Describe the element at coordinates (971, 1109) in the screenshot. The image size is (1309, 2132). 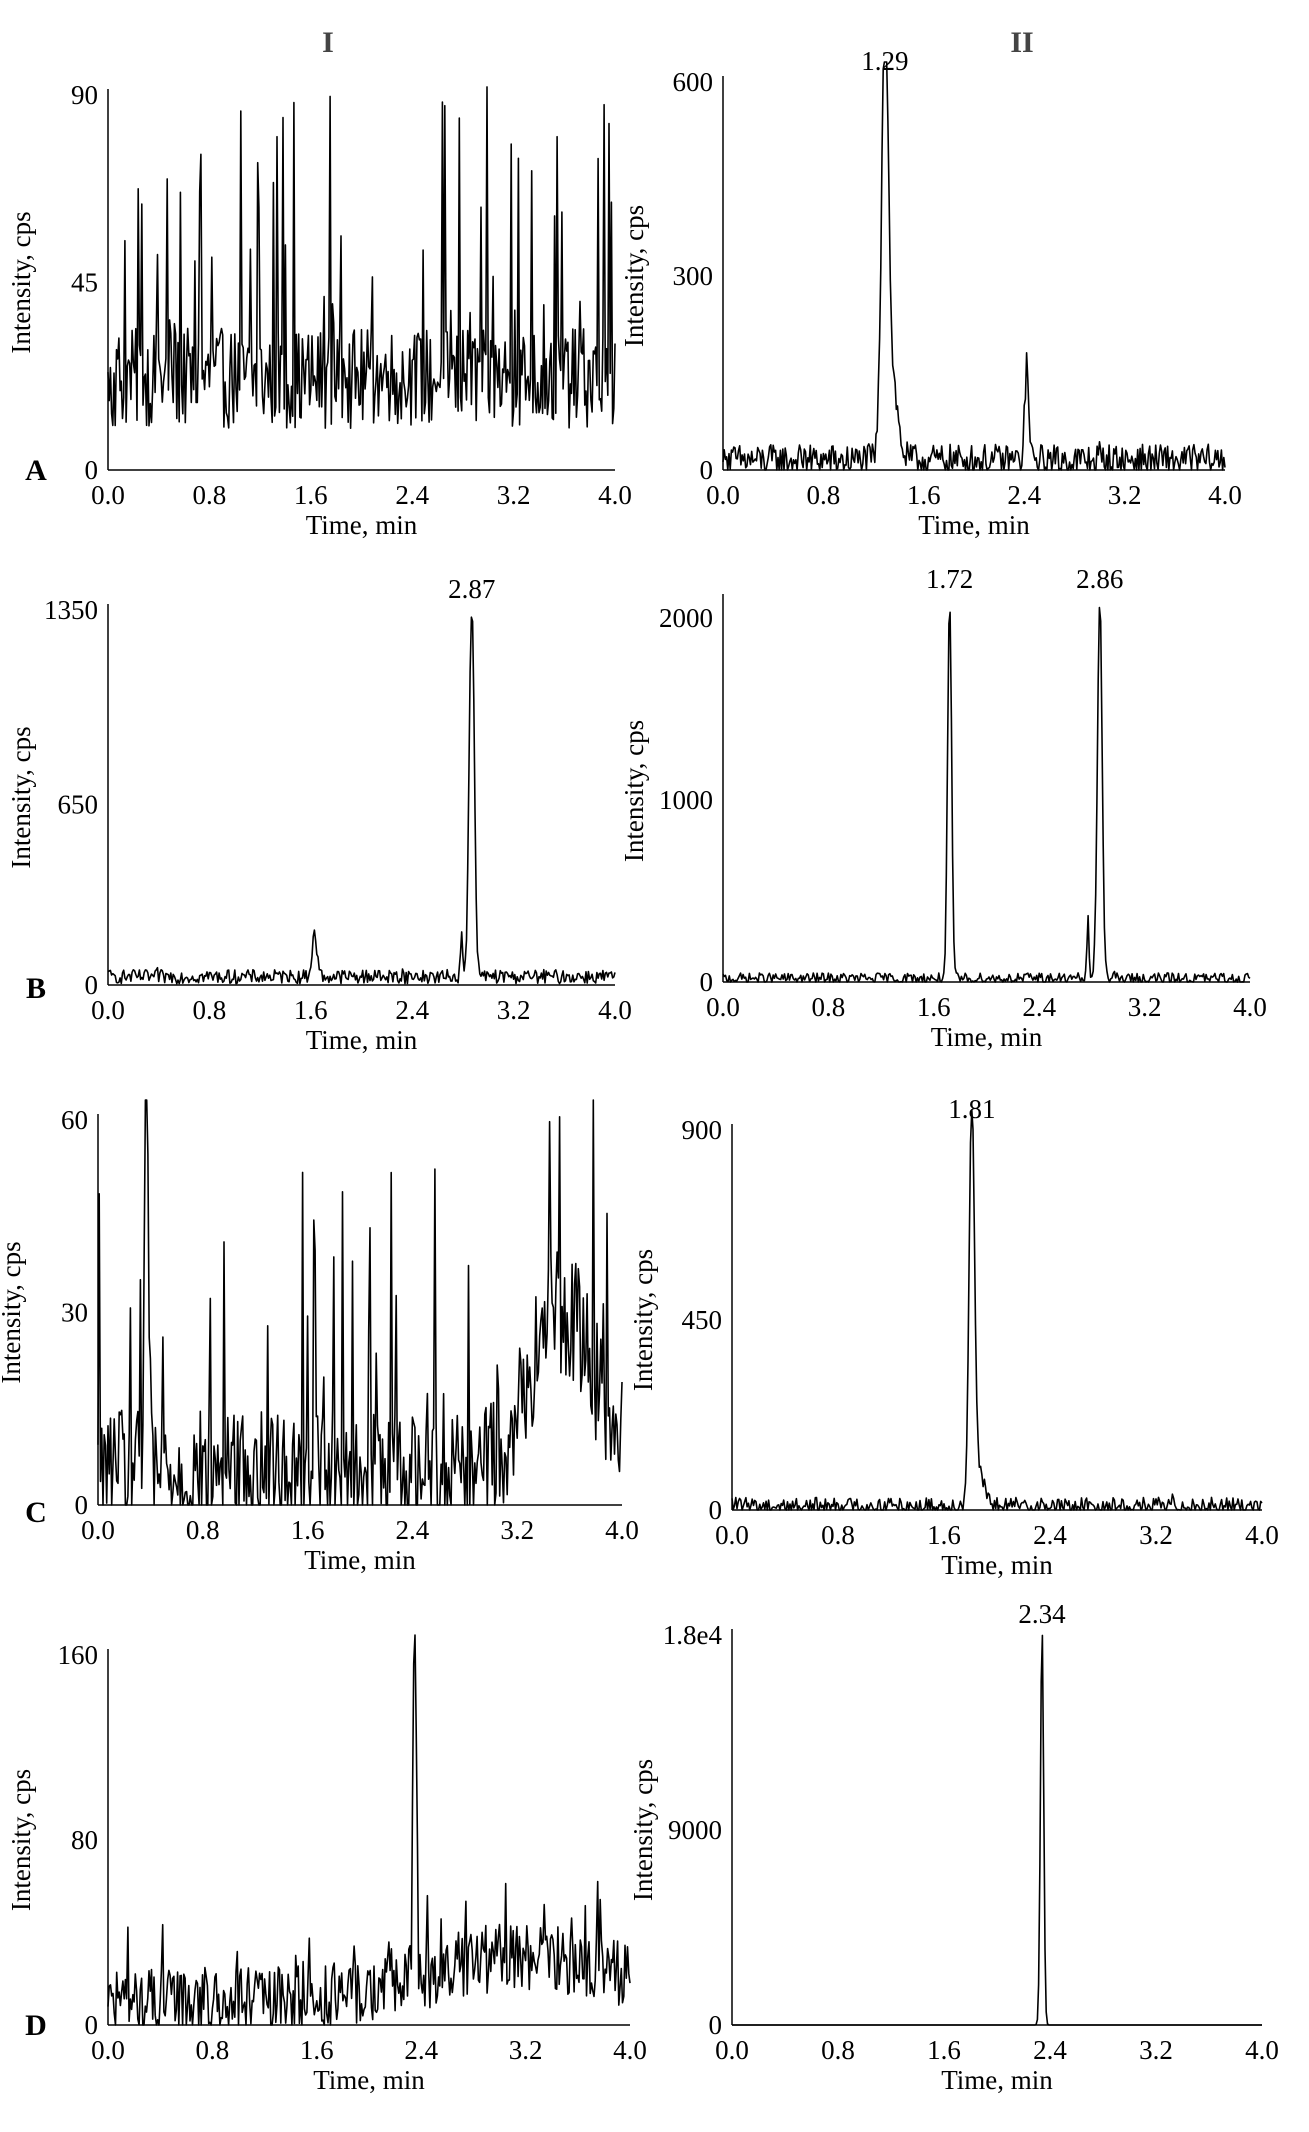
I see `peak-label: 1.81` at that location.